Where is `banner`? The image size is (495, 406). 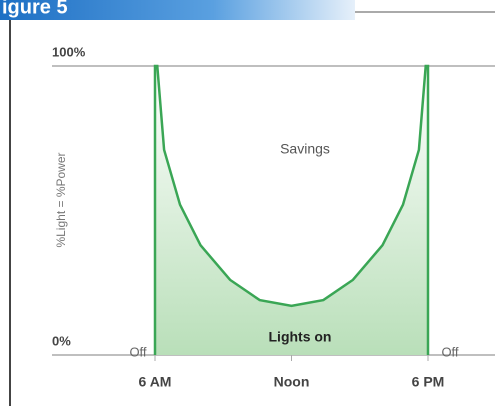
banner is located at coordinates (177, 10).